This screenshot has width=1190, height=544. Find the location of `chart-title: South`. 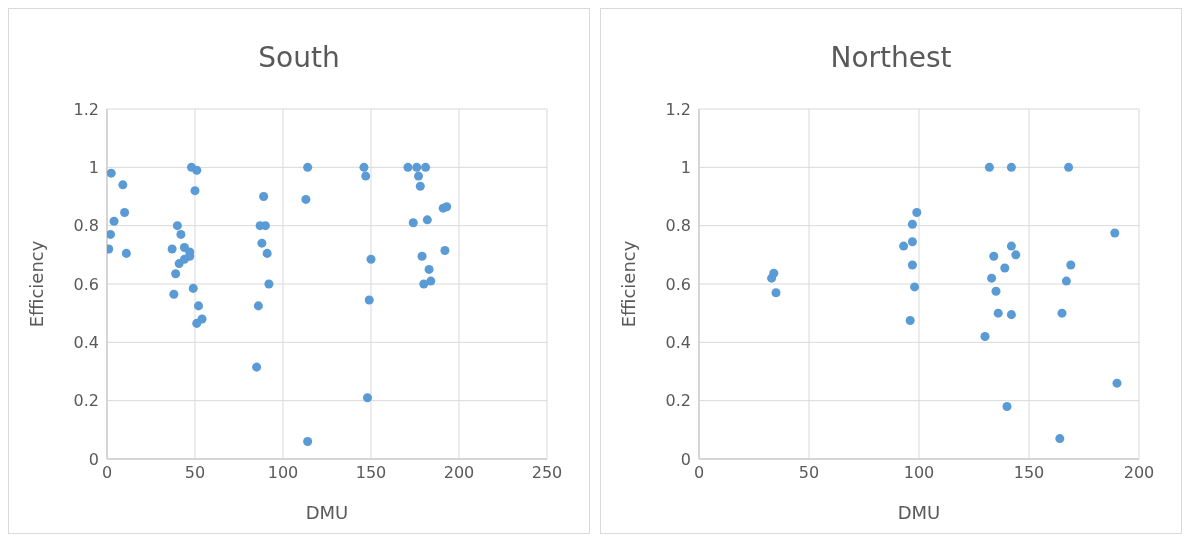

chart-title: South is located at coordinates (299, 57).